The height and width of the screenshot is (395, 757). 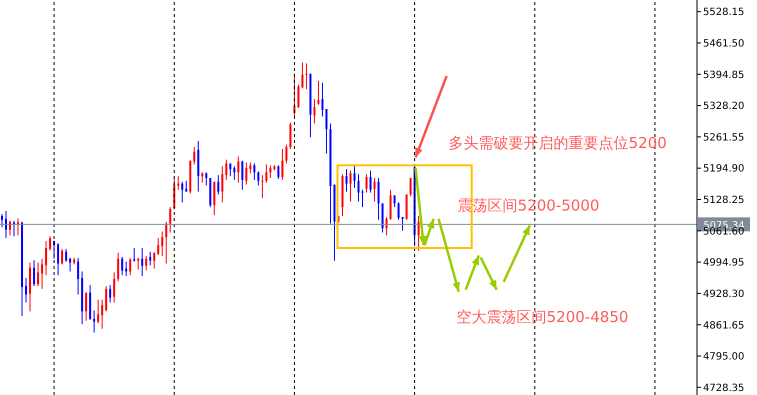 What do you see at coordinates (723, 232) in the screenshot?
I see `y-tick-label: 5061.60` at bounding box center [723, 232].